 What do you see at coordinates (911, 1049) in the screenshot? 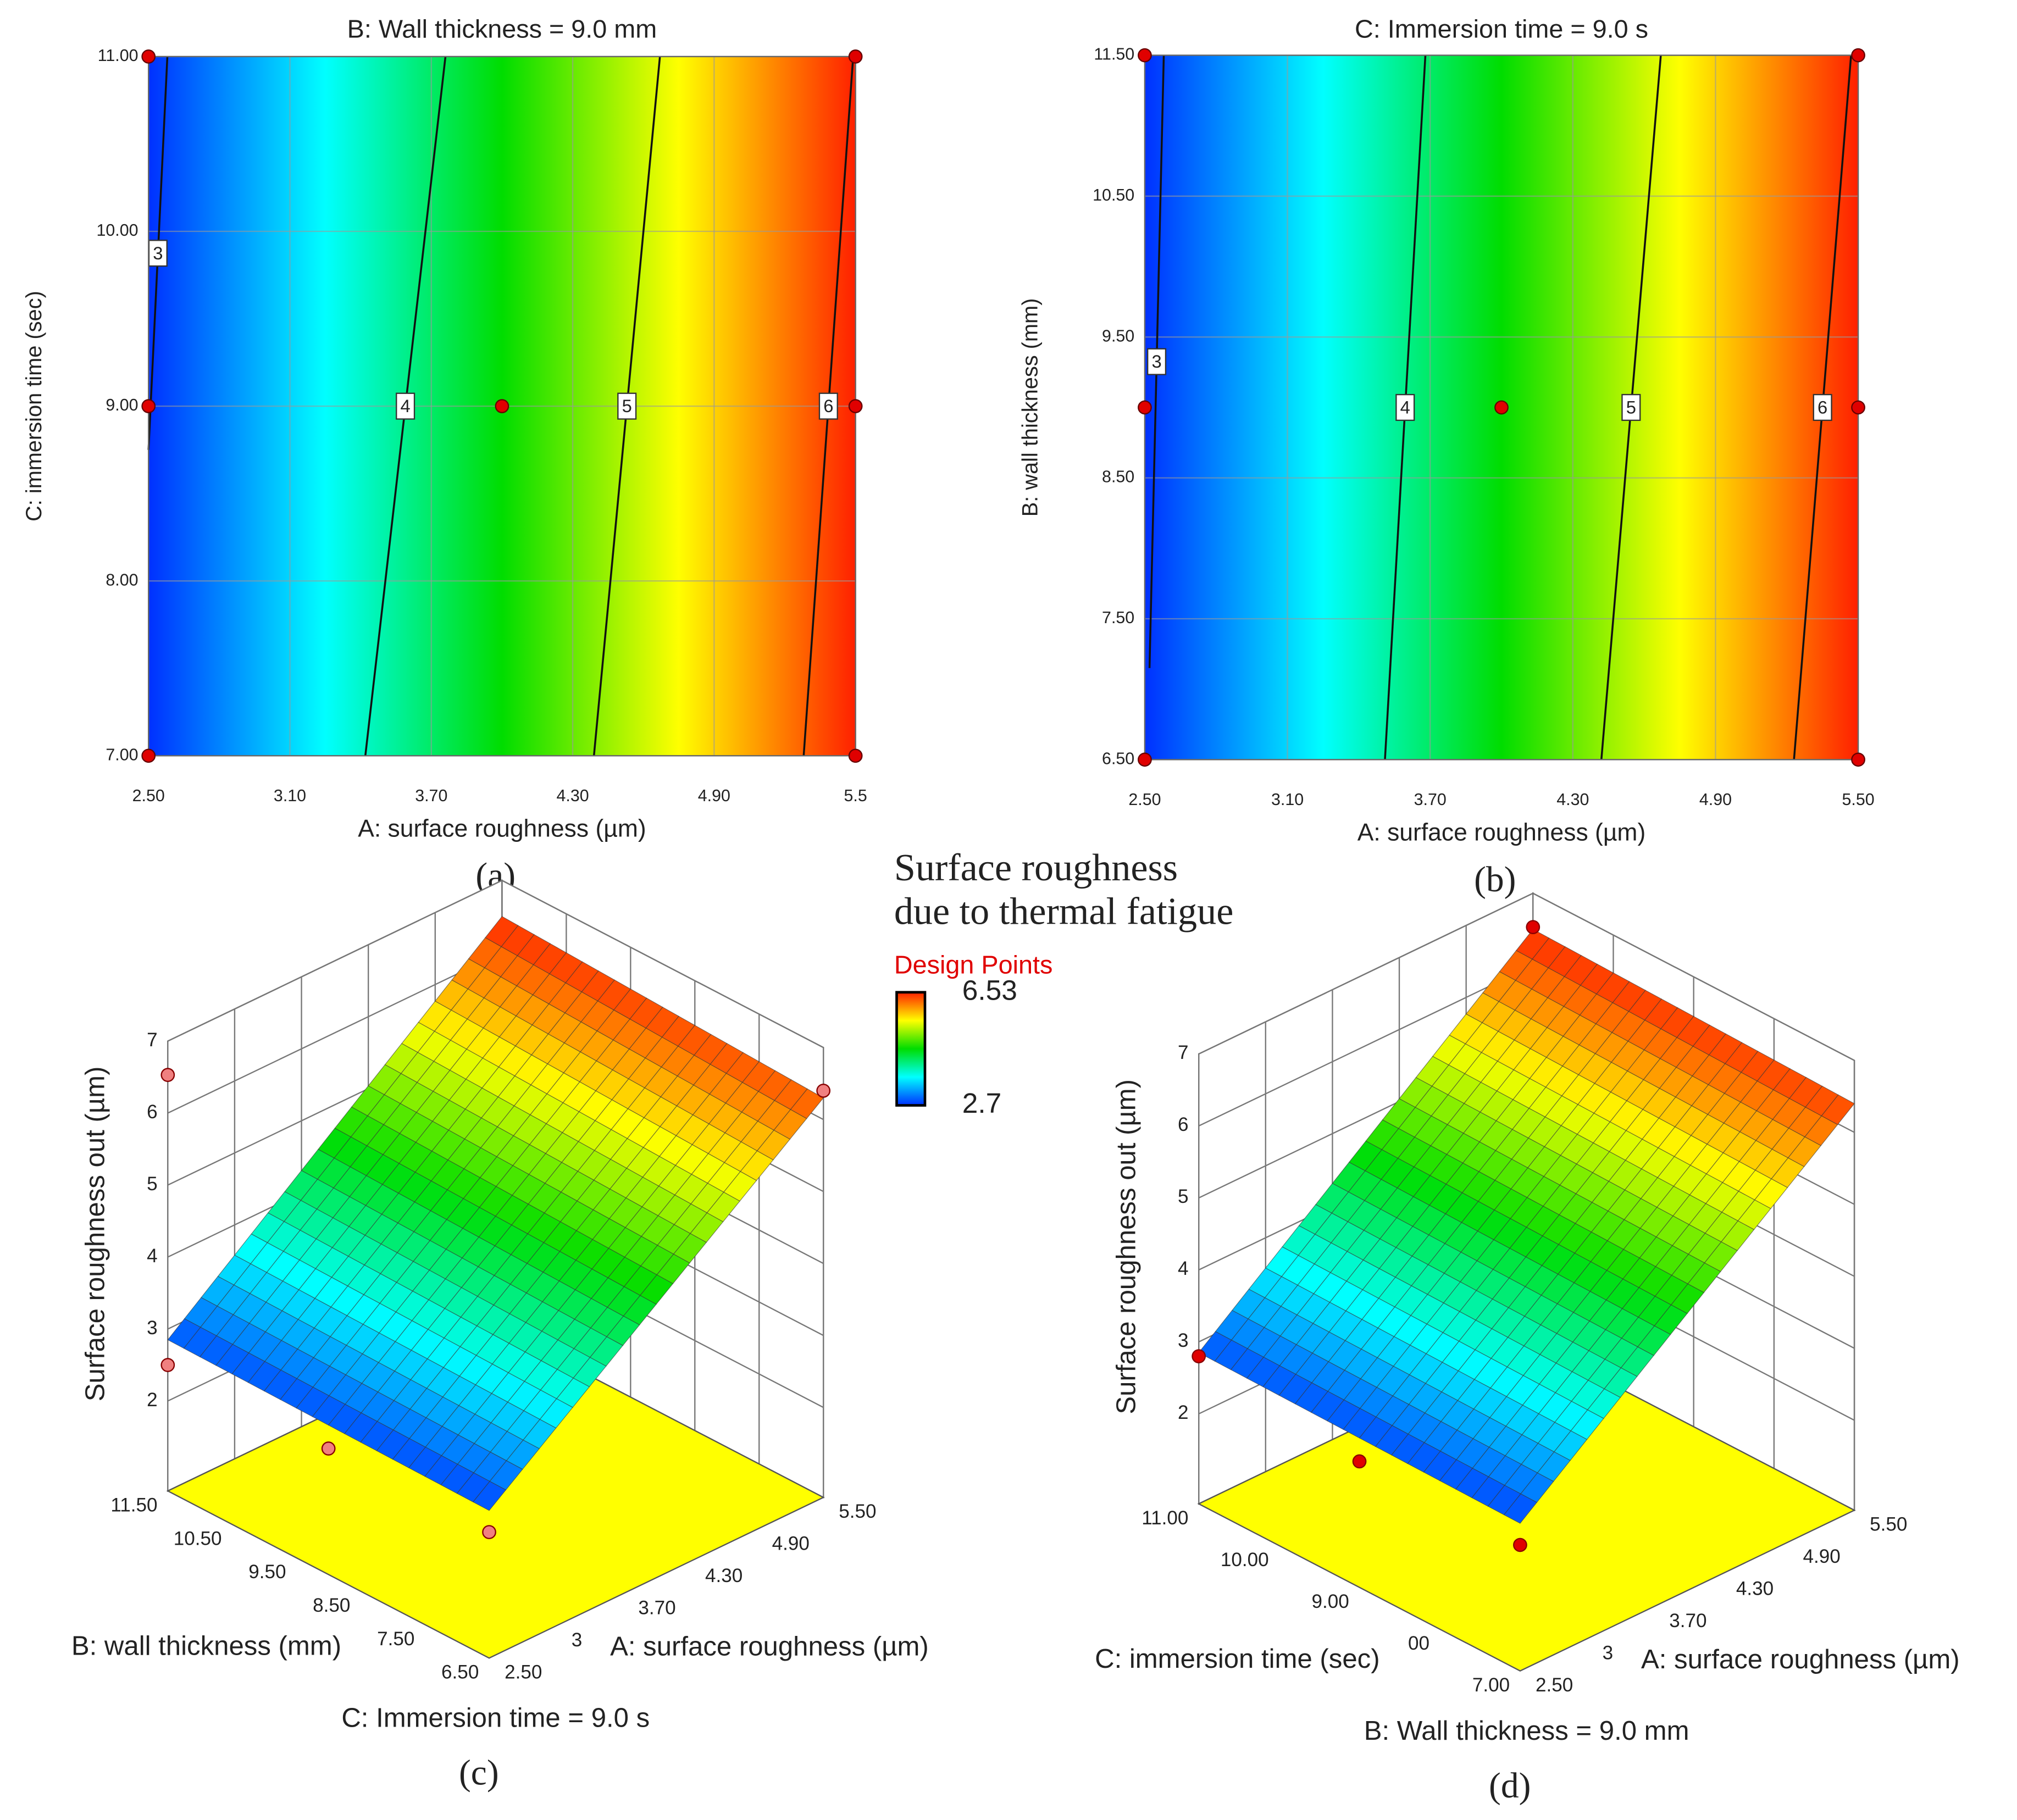
I see `colorbar` at bounding box center [911, 1049].